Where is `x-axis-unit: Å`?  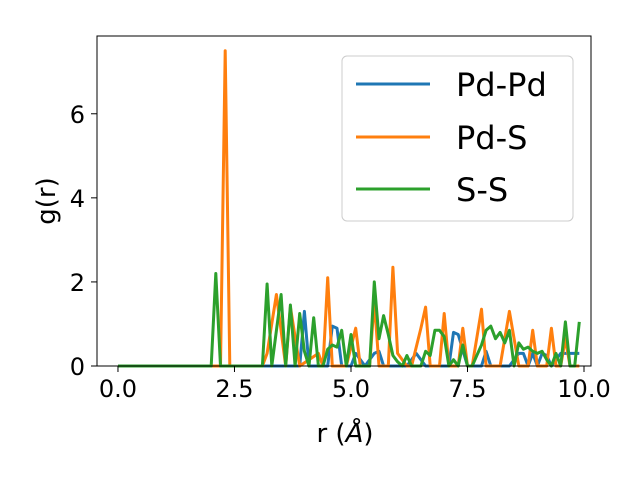
x-axis-unit: Å is located at coordinates (354, 433).